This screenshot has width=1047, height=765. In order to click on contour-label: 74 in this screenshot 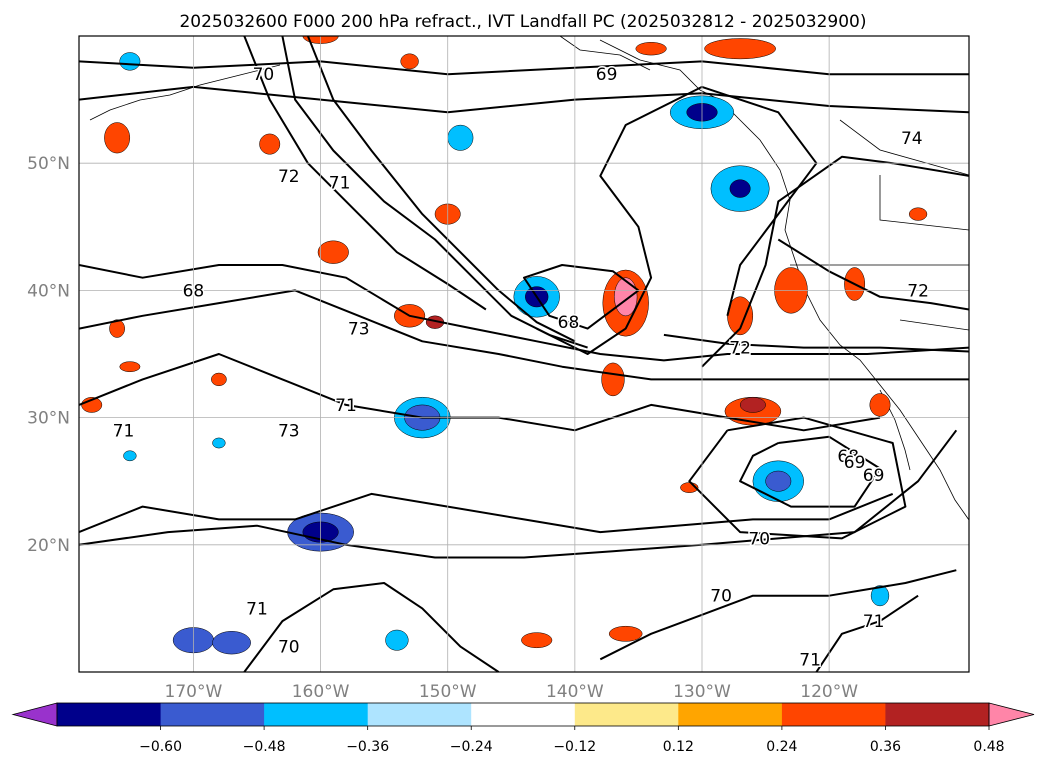, I will do `click(912, 139)`.